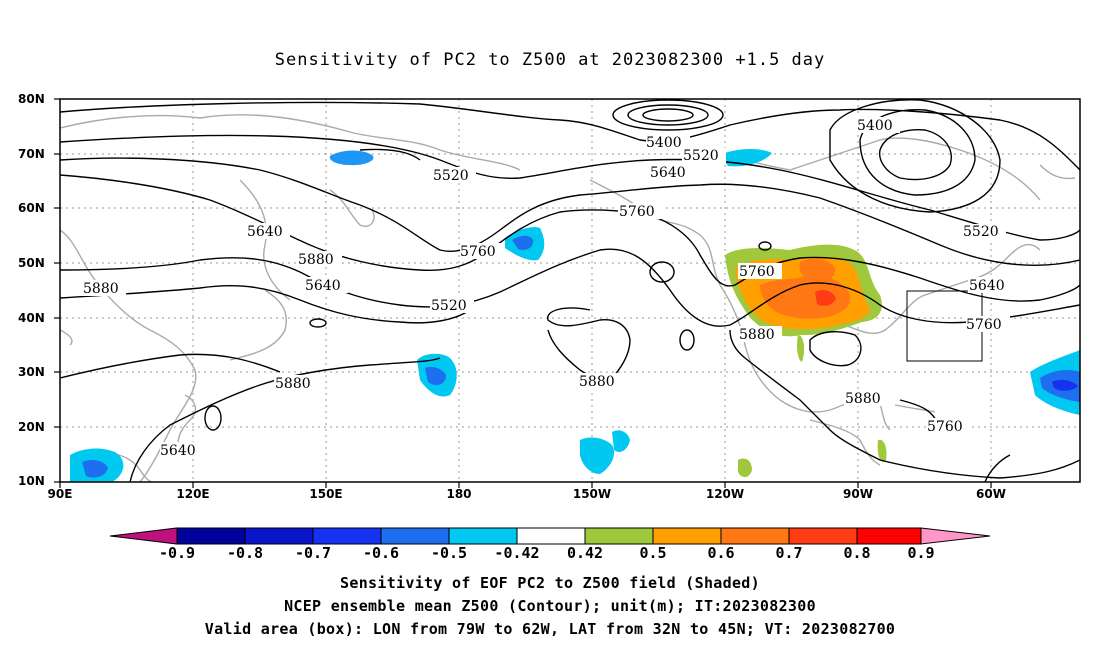 The image size is (1100, 650). Describe the element at coordinates (31, 263) in the screenshot. I see `lat-label: 50N` at that location.